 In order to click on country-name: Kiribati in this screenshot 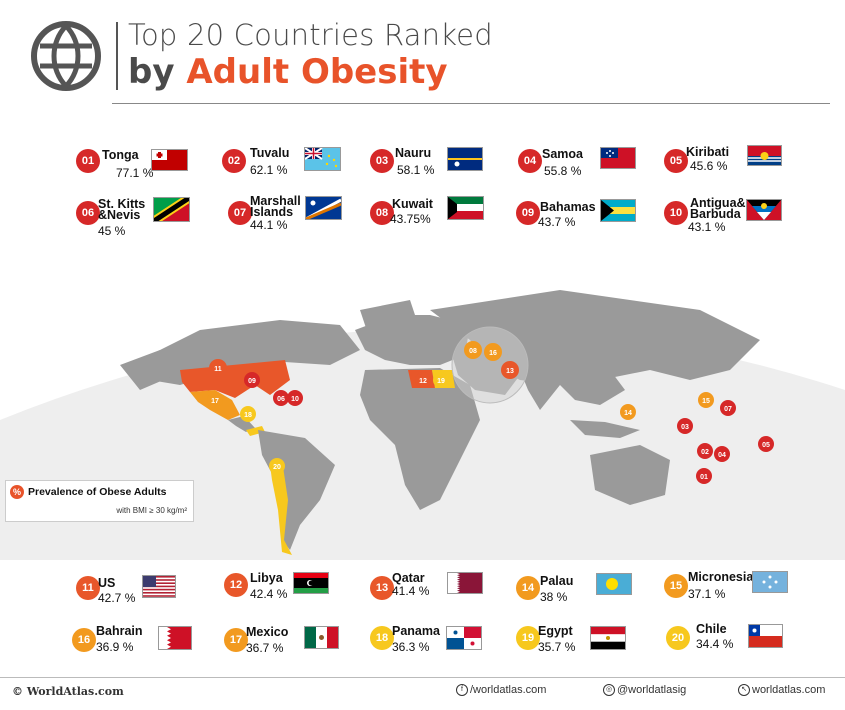, I will do `click(708, 152)`.